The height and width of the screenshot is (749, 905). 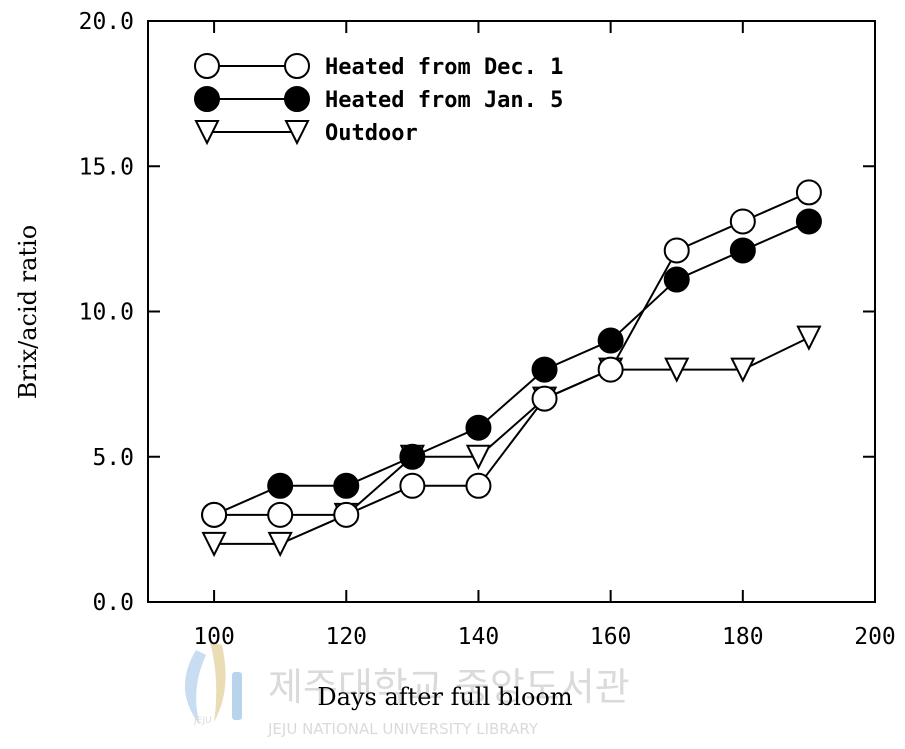 I want to click on y-tick-label: 10.0, so click(x=106, y=313).